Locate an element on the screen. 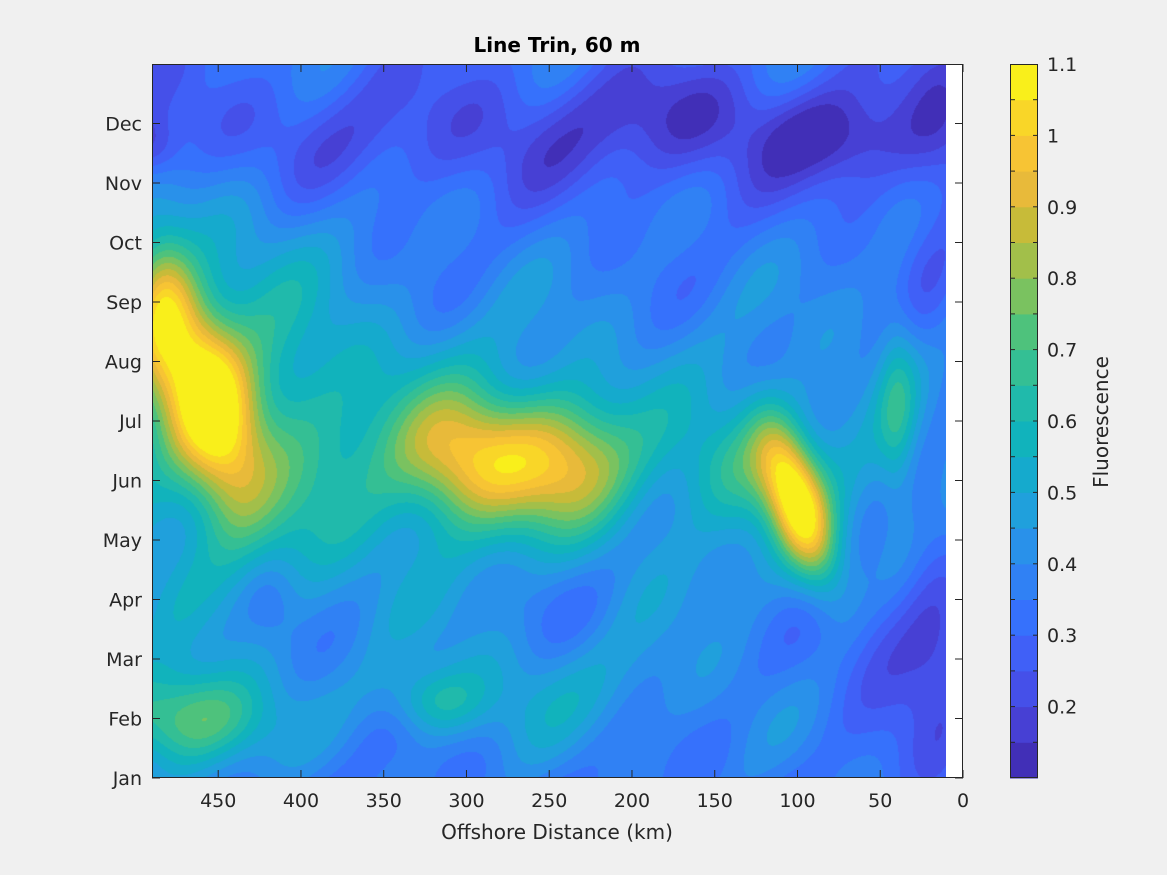  colorbar-tick-label: 0.7 is located at coordinates (1062, 351).